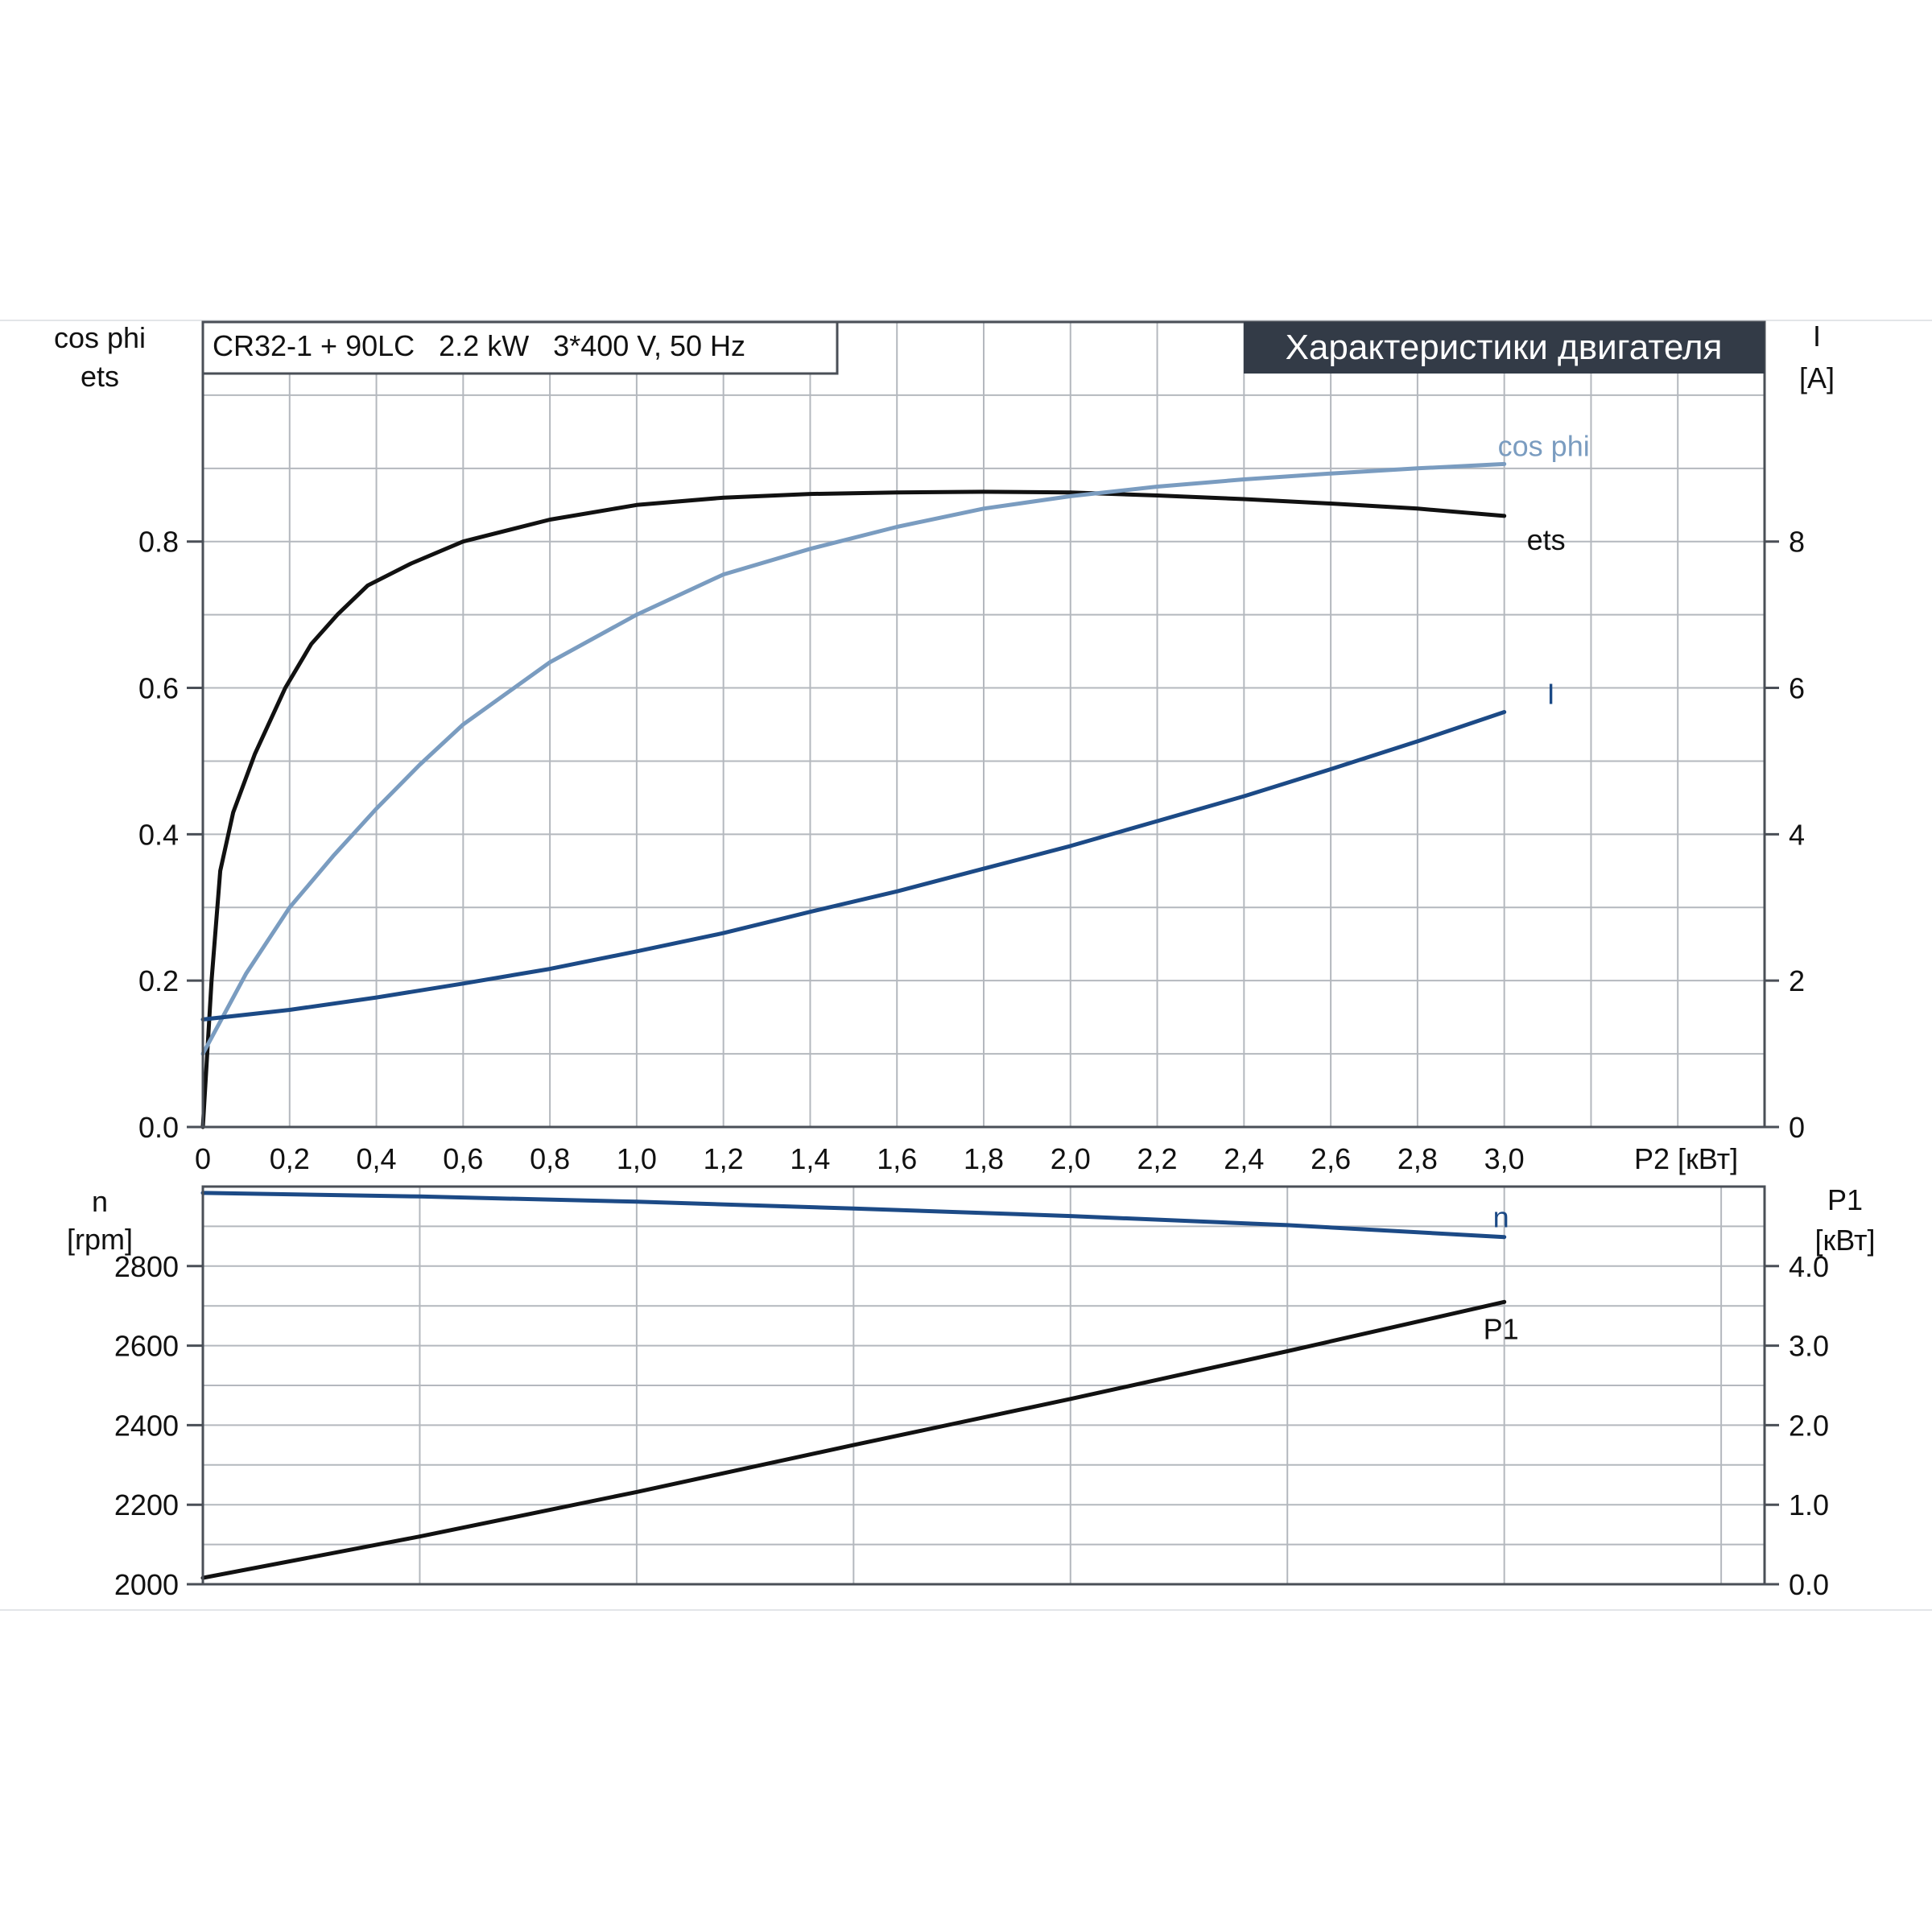 This screenshot has width=1932, height=1932. Describe the element at coordinates (1809, 1346) in the screenshot. I see `bottom-right-y-tick-label: 3.0` at that location.